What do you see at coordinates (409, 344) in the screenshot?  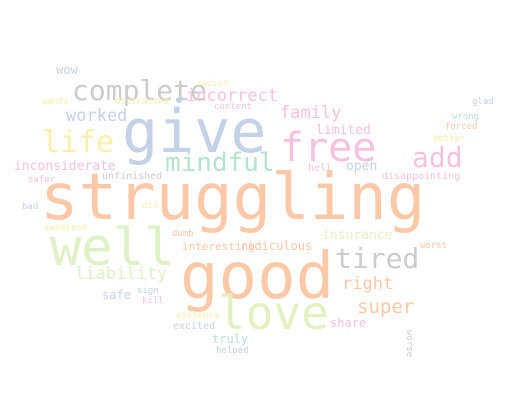 I see `word-worse: worse` at bounding box center [409, 344].